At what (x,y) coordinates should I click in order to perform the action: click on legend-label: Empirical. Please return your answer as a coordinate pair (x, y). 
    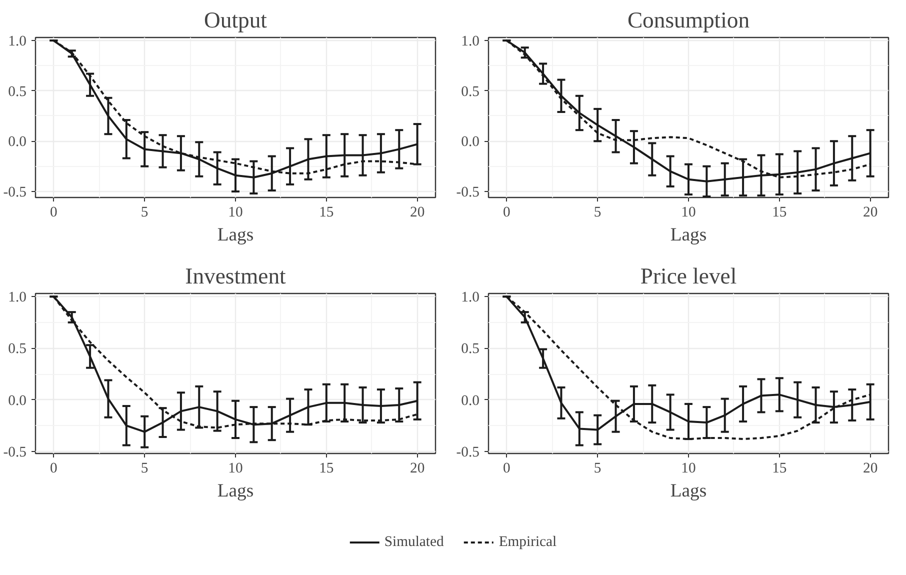
    Looking at the image, I should click on (527, 542).